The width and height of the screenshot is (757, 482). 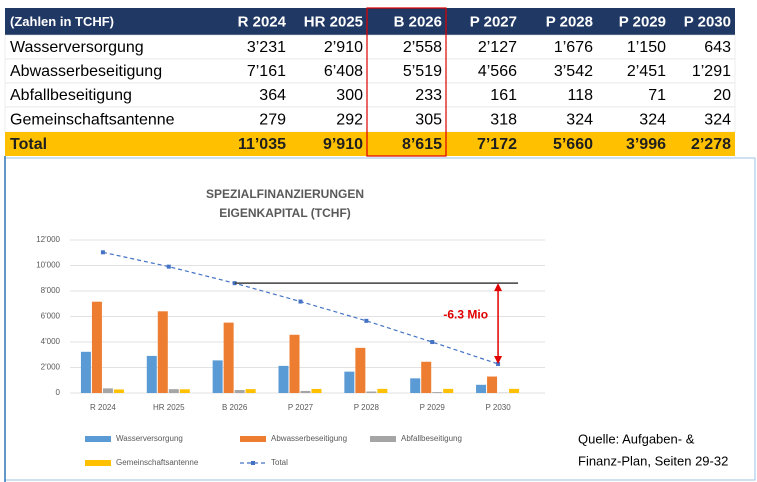 I want to click on table-cell: 305, so click(x=428, y=120).